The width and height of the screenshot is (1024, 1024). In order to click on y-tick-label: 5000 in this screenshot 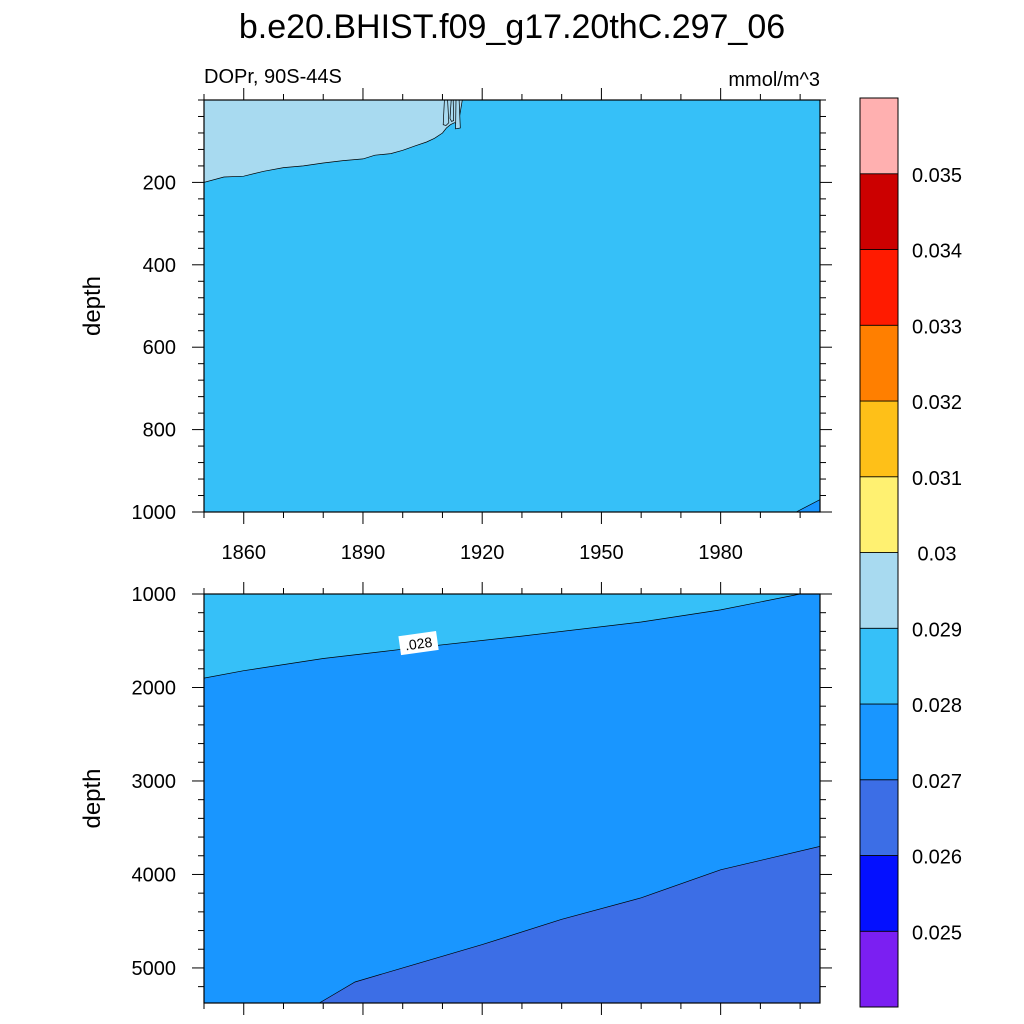, I will do `click(154, 969)`.